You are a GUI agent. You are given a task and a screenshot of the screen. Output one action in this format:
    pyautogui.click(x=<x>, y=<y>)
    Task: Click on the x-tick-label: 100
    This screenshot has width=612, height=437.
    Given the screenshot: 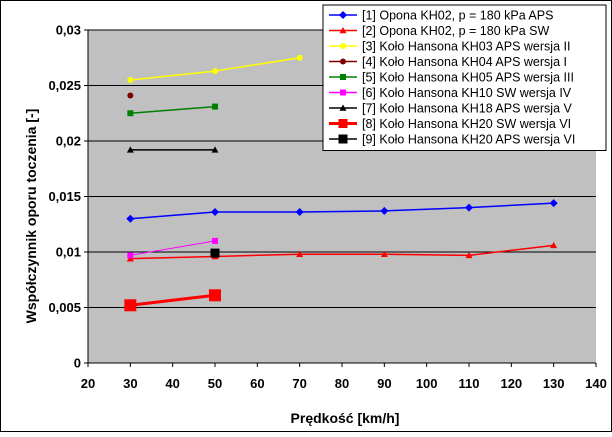 What is the action you would take?
    pyautogui.click(x=427, y=383)
    